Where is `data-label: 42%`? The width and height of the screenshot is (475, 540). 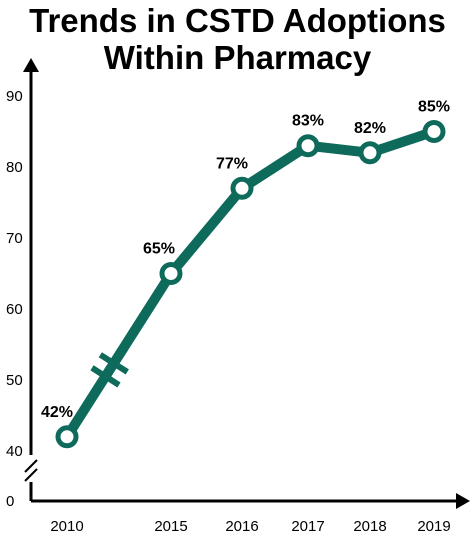
data-label: 42% is located at coordinates (57, 412).